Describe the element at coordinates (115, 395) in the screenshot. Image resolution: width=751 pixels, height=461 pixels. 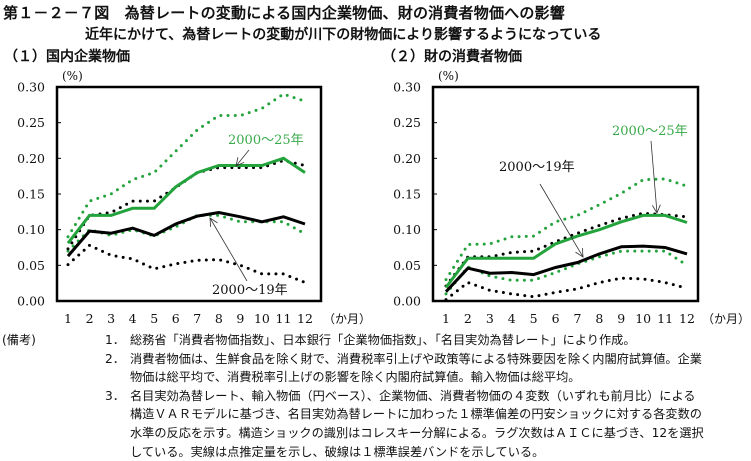
I see `note-3-number: 3．` at that location.